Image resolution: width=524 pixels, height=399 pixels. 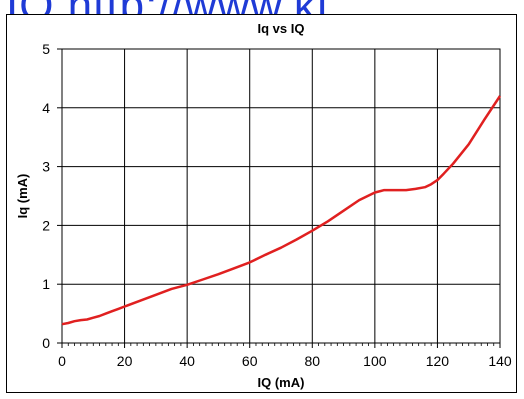 I want to click on y-tick-label: 5, so click(x=46, y=49).